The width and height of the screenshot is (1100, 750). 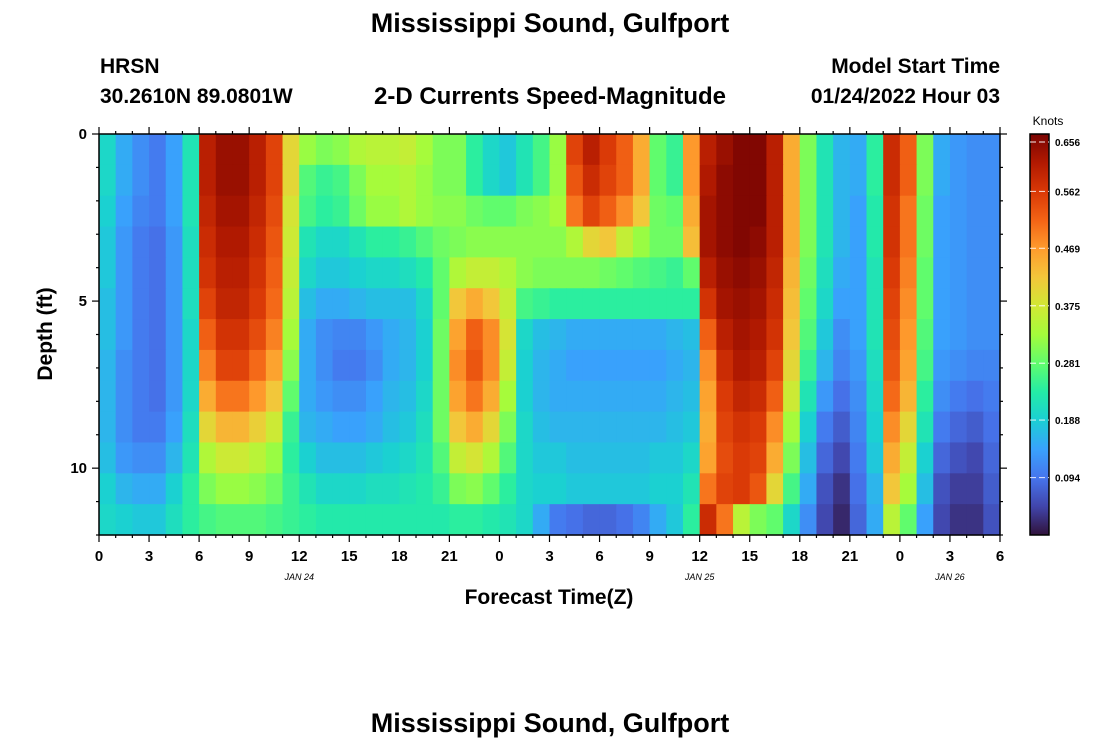 I want to click on colorbar-title: Knots, so click(x=1048, y=121).